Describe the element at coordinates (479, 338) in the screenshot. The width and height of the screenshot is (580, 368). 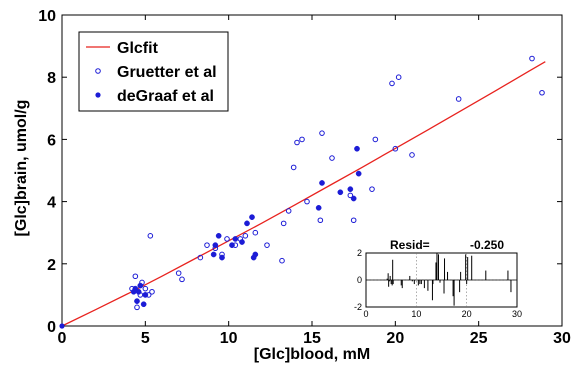
I see `x-tick-label: 25` at that location.